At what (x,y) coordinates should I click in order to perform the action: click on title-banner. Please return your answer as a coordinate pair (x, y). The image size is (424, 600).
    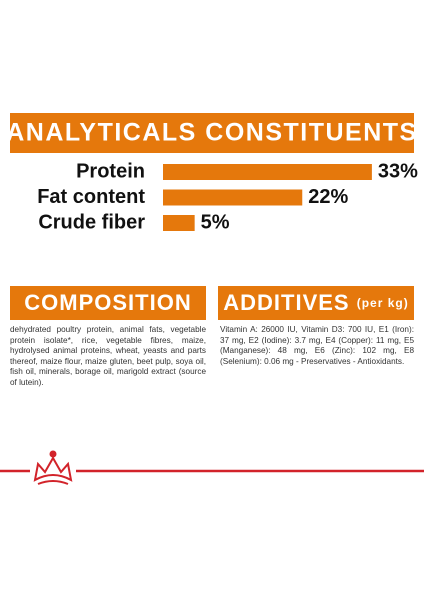
    Looking at the image, I should click on (212, 133).